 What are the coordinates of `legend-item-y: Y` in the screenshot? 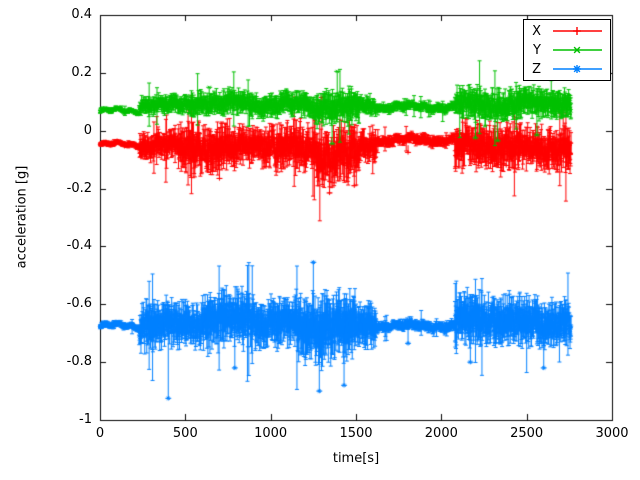 It's located at (568, 50).